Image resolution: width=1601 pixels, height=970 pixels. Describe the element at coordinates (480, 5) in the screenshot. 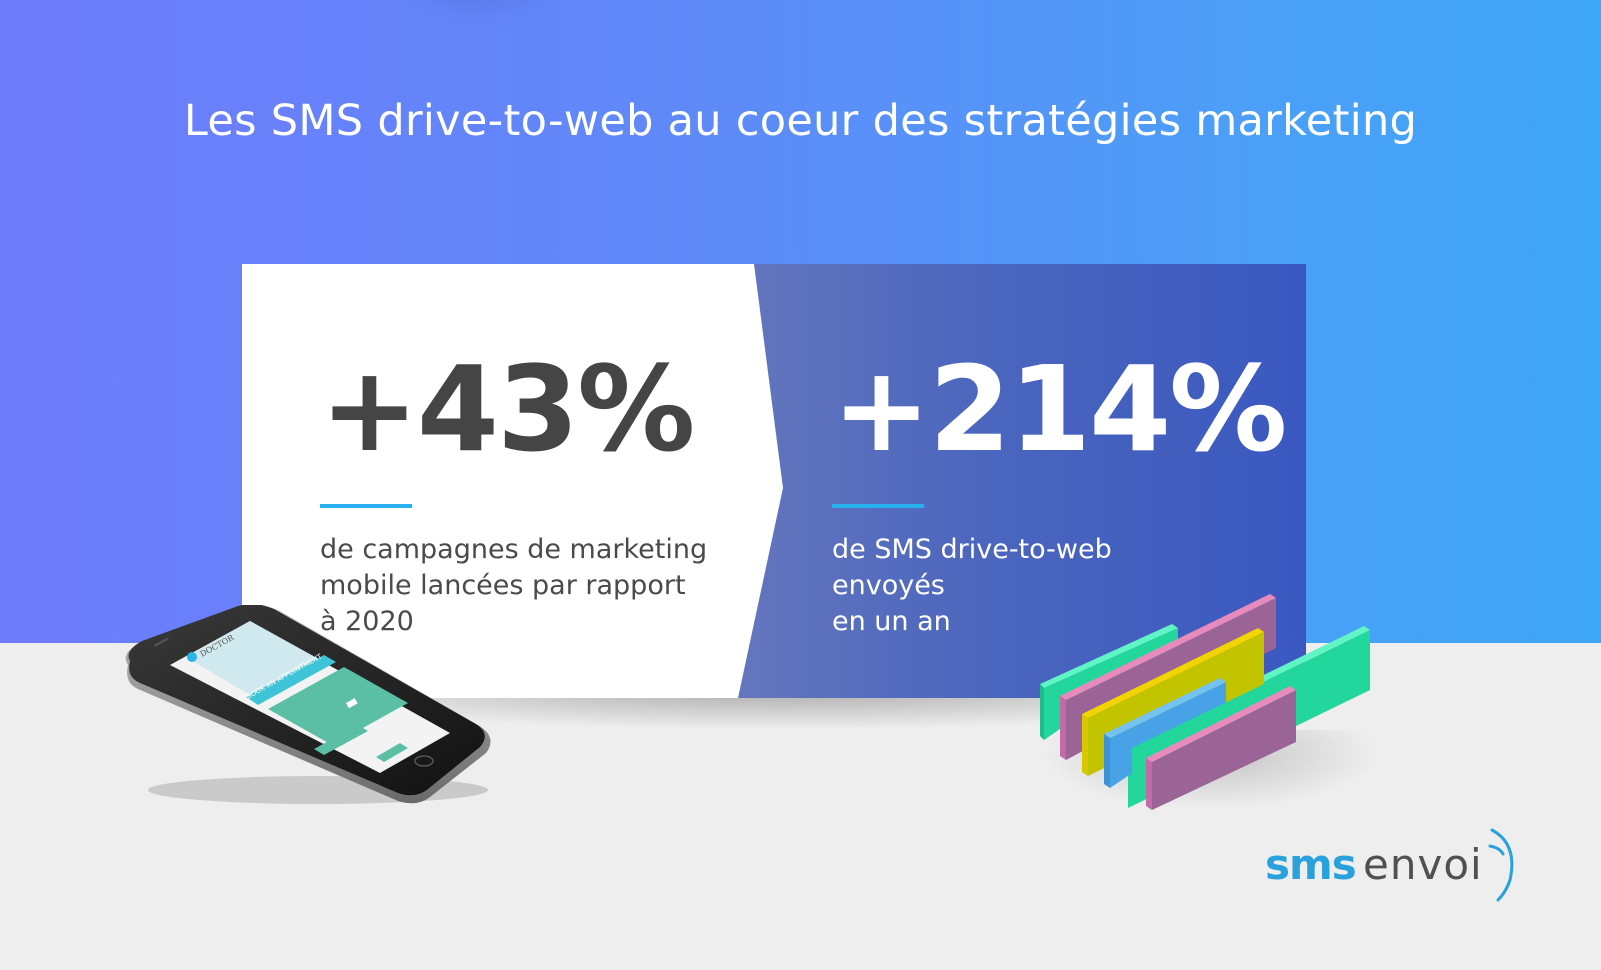

I see `background-shadow-blob` at that location.